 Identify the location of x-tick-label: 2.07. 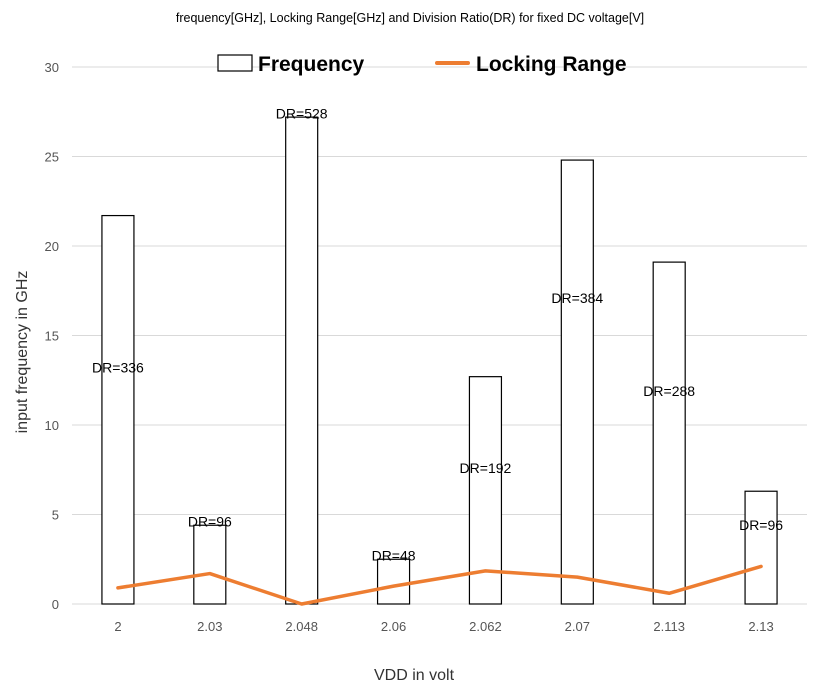
(577, 626).